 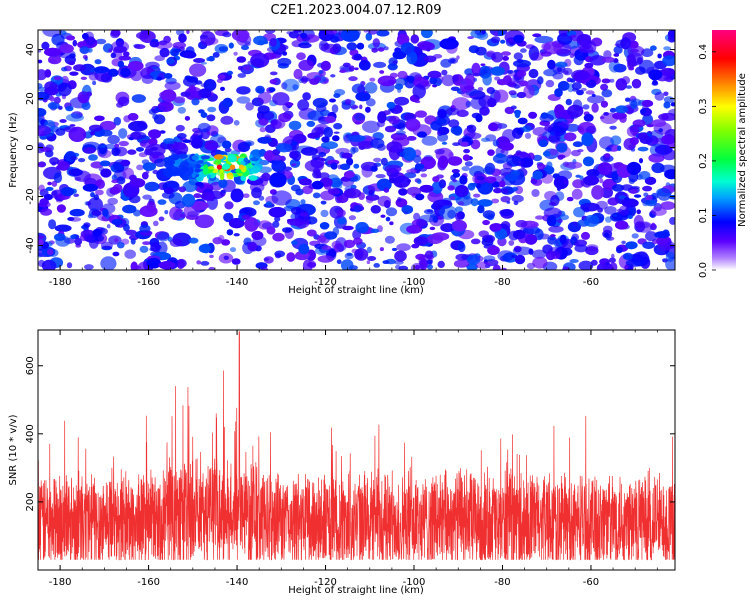 What do you see at coordinates (325, 582) in the screenshot?
I see `x-tick-label: -120` at bounding box center [325, 582].